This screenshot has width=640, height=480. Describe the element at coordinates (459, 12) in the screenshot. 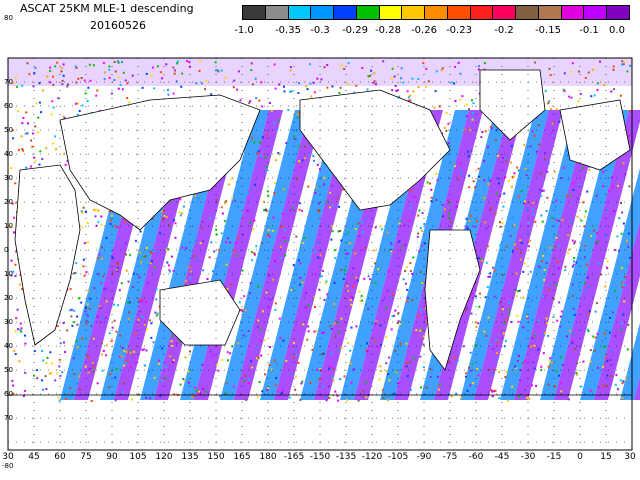

I see `colorbar-segment` at that location.